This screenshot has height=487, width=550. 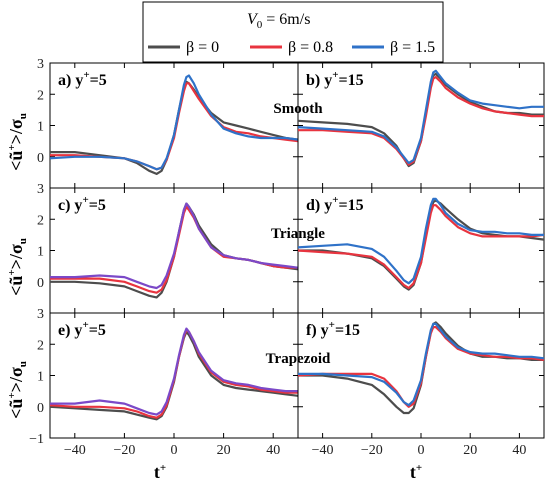 I want to click on legend-title-rest: = 6m/s, so click(x=286, y=19).